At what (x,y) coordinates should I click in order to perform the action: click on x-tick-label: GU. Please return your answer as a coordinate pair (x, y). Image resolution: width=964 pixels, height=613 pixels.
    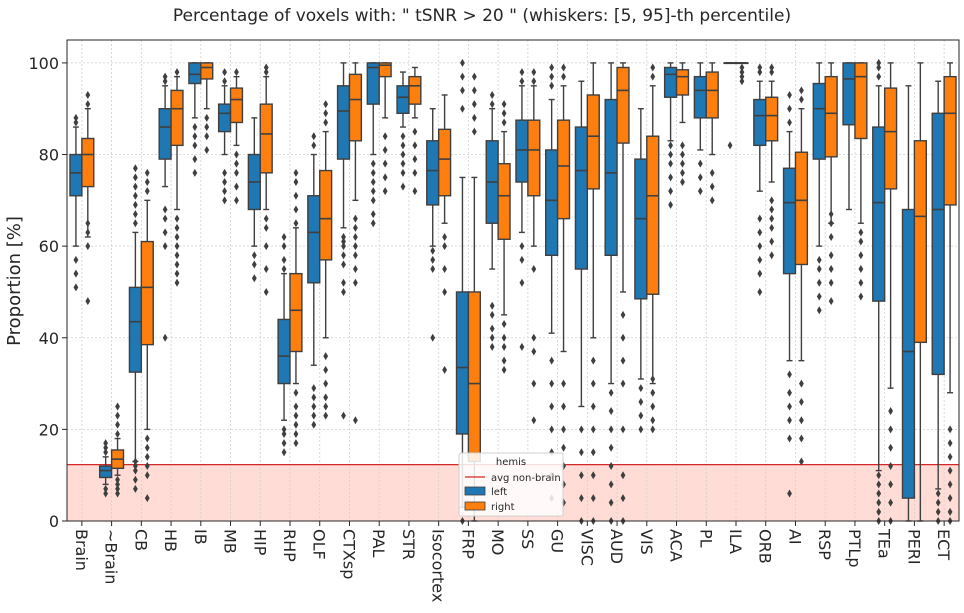
    Looking at the image, I should click on (557, 541).